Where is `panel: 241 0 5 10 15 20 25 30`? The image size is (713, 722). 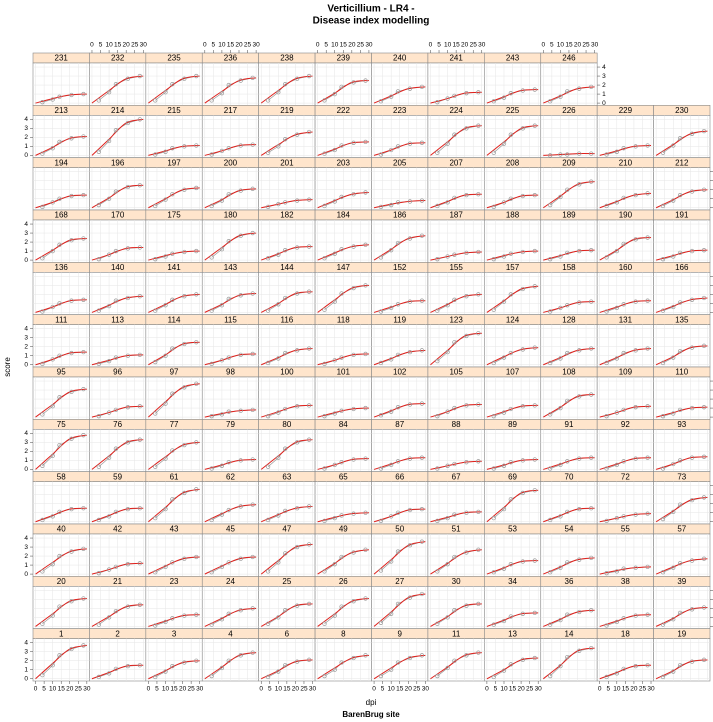
panel: 241 0 5 10 15 20 25 30 is located at coordinates (456, 74).